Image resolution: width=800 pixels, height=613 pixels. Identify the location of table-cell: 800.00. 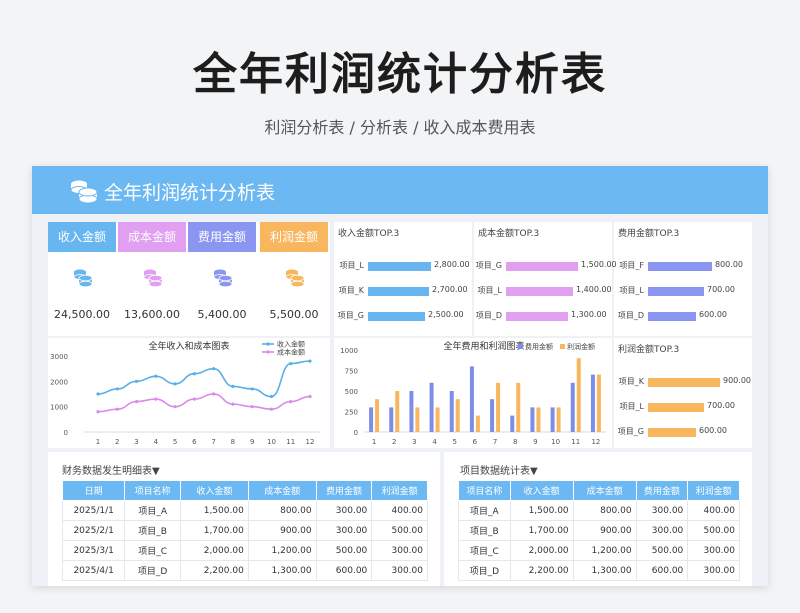
(282, 510).